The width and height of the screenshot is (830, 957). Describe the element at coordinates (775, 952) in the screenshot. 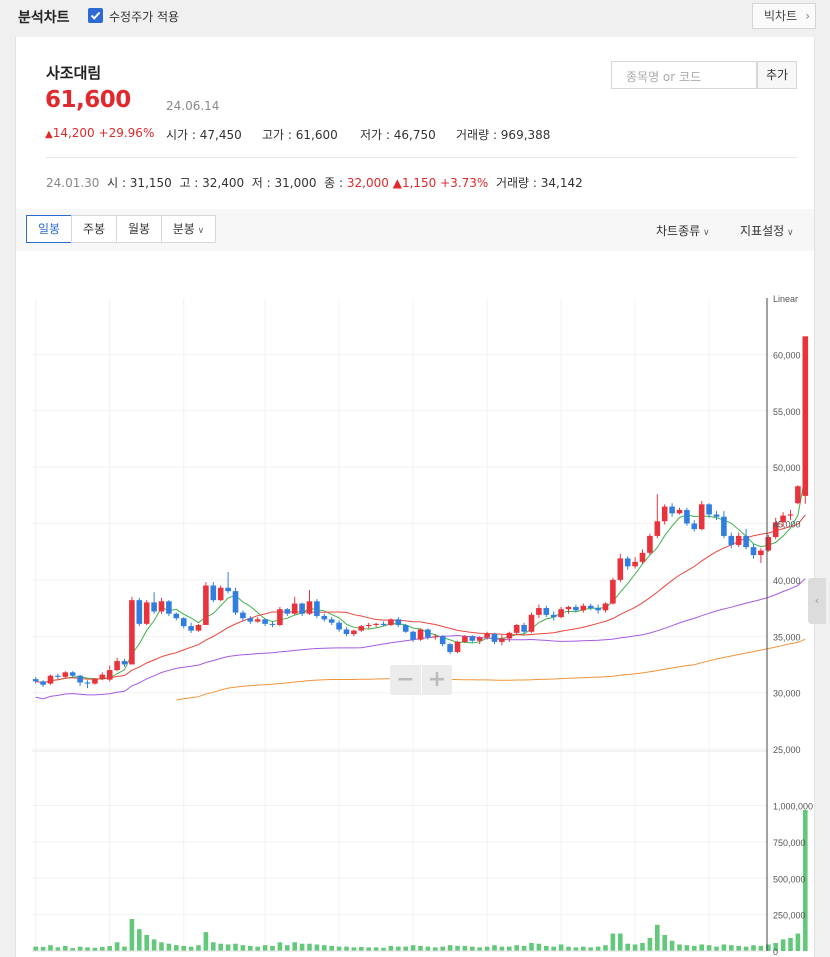

I see `volume-tick-label: 0` at that location.